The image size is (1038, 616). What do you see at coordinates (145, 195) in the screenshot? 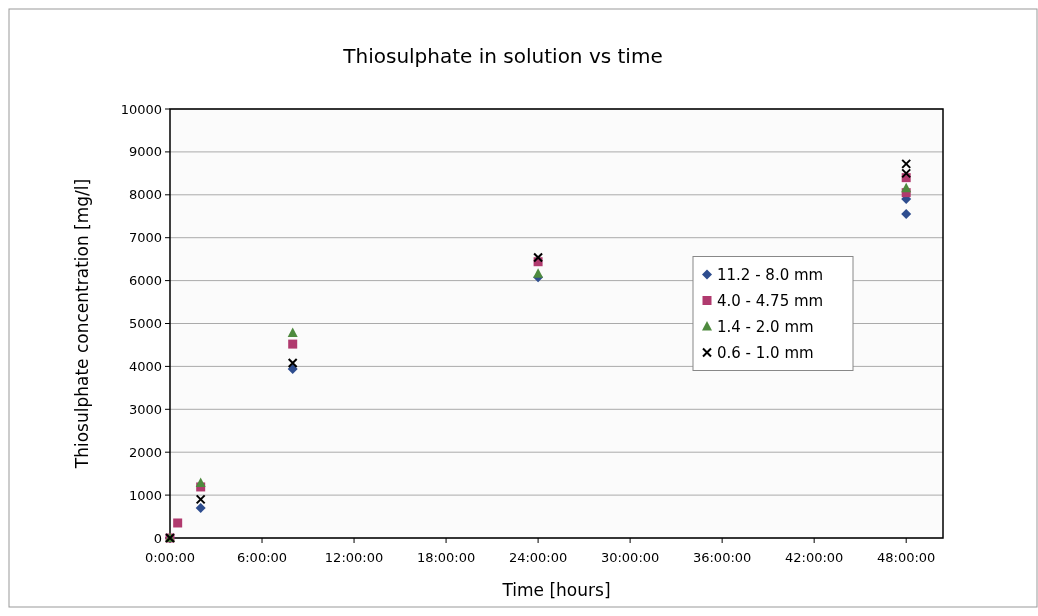
I see `y-tick-label: 8000` at bounding box center [145, 195].